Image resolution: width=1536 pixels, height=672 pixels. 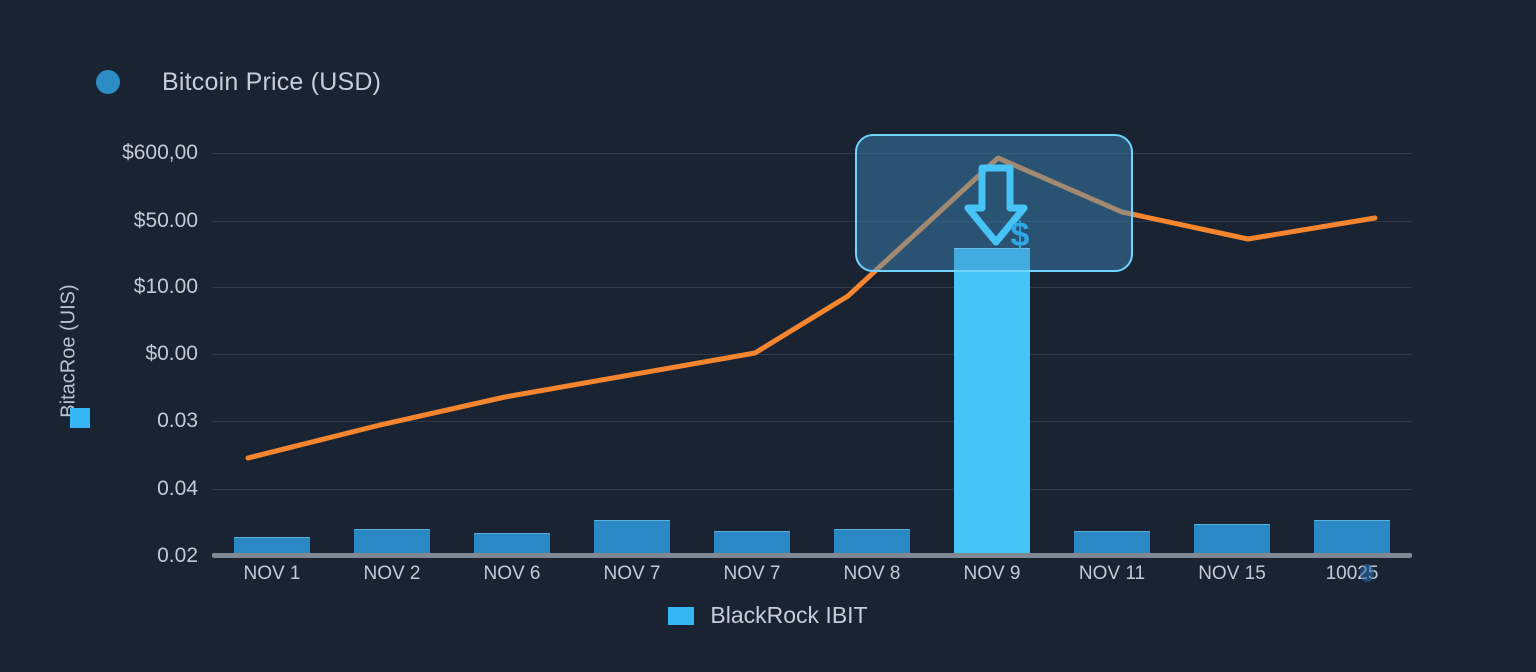 What do you see at coordinates (108, 82) in the screenshot?
I see `series-marker-dot` at bounding box center [108, 82].